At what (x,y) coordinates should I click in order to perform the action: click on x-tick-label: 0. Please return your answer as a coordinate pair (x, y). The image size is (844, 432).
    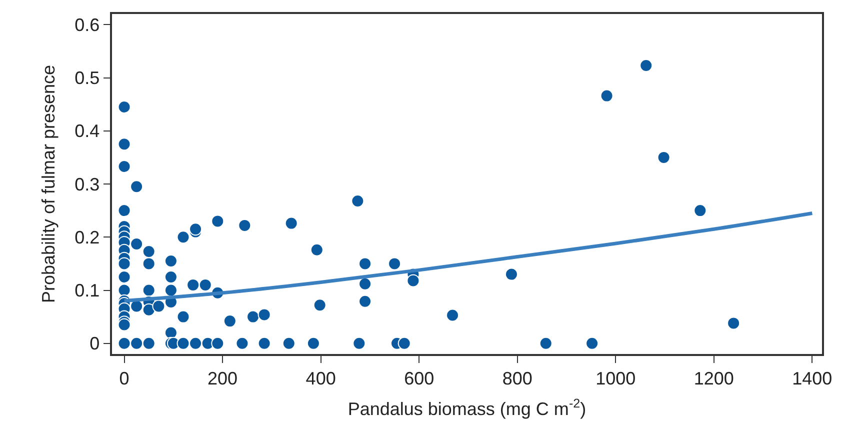
    Looking at the image, I should click on (124, 378).